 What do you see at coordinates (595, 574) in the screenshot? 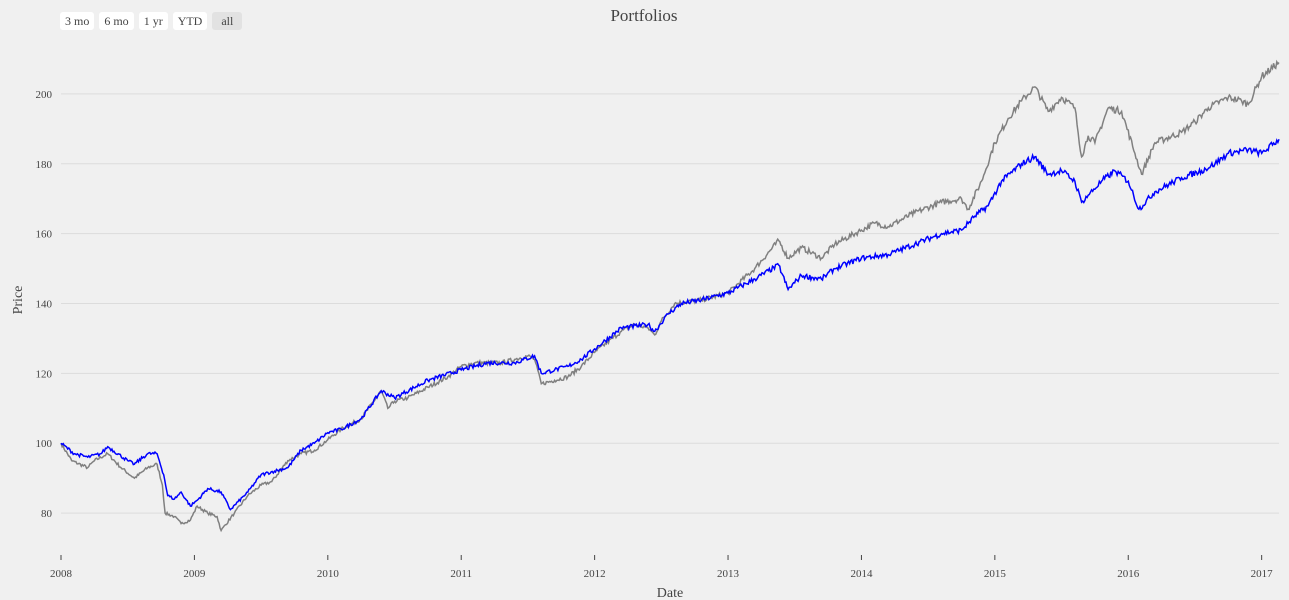
I see `x-tick-label: 2012` at bounding box center [595, 574].